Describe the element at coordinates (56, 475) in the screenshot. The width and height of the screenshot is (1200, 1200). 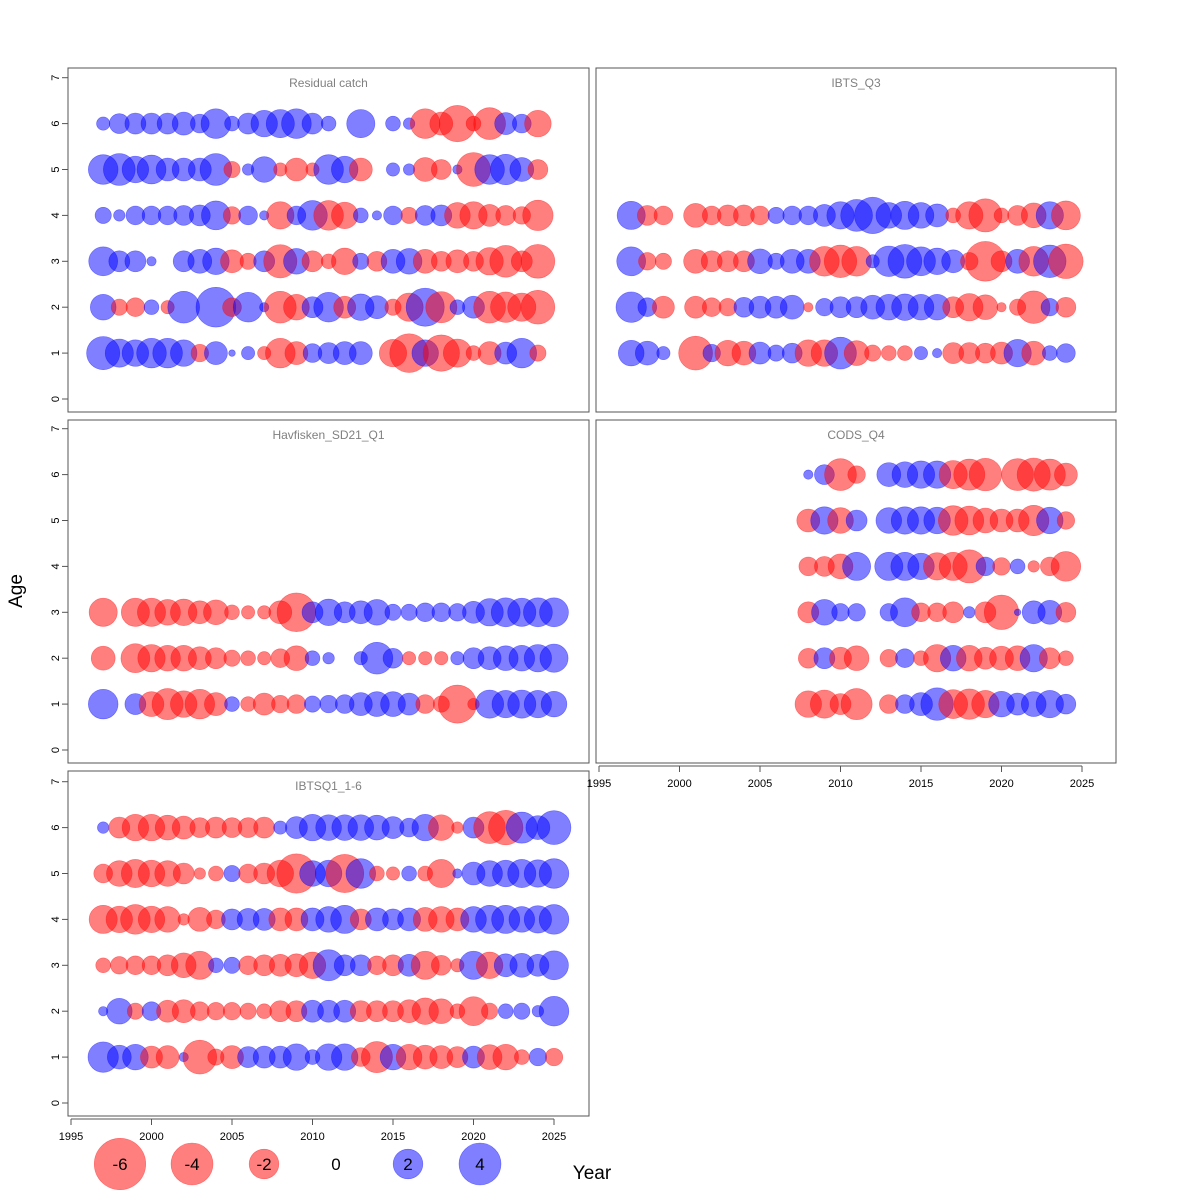
I see `y-tick-label: 6` at that location.